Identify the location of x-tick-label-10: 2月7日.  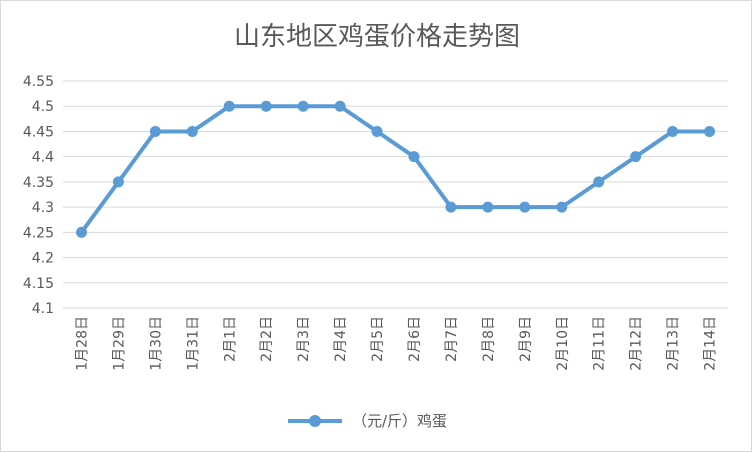
(452, 339).